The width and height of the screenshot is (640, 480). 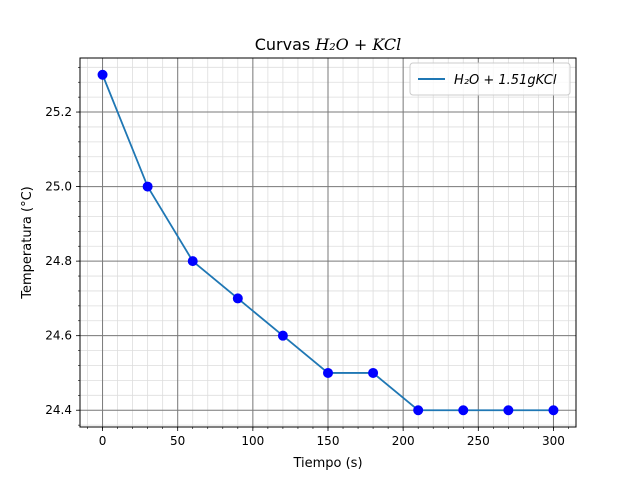 What do you see at coordinates (403, 441) in the screenshot?
I see `x-tick-label: 200` at bounding box center [403, 441].